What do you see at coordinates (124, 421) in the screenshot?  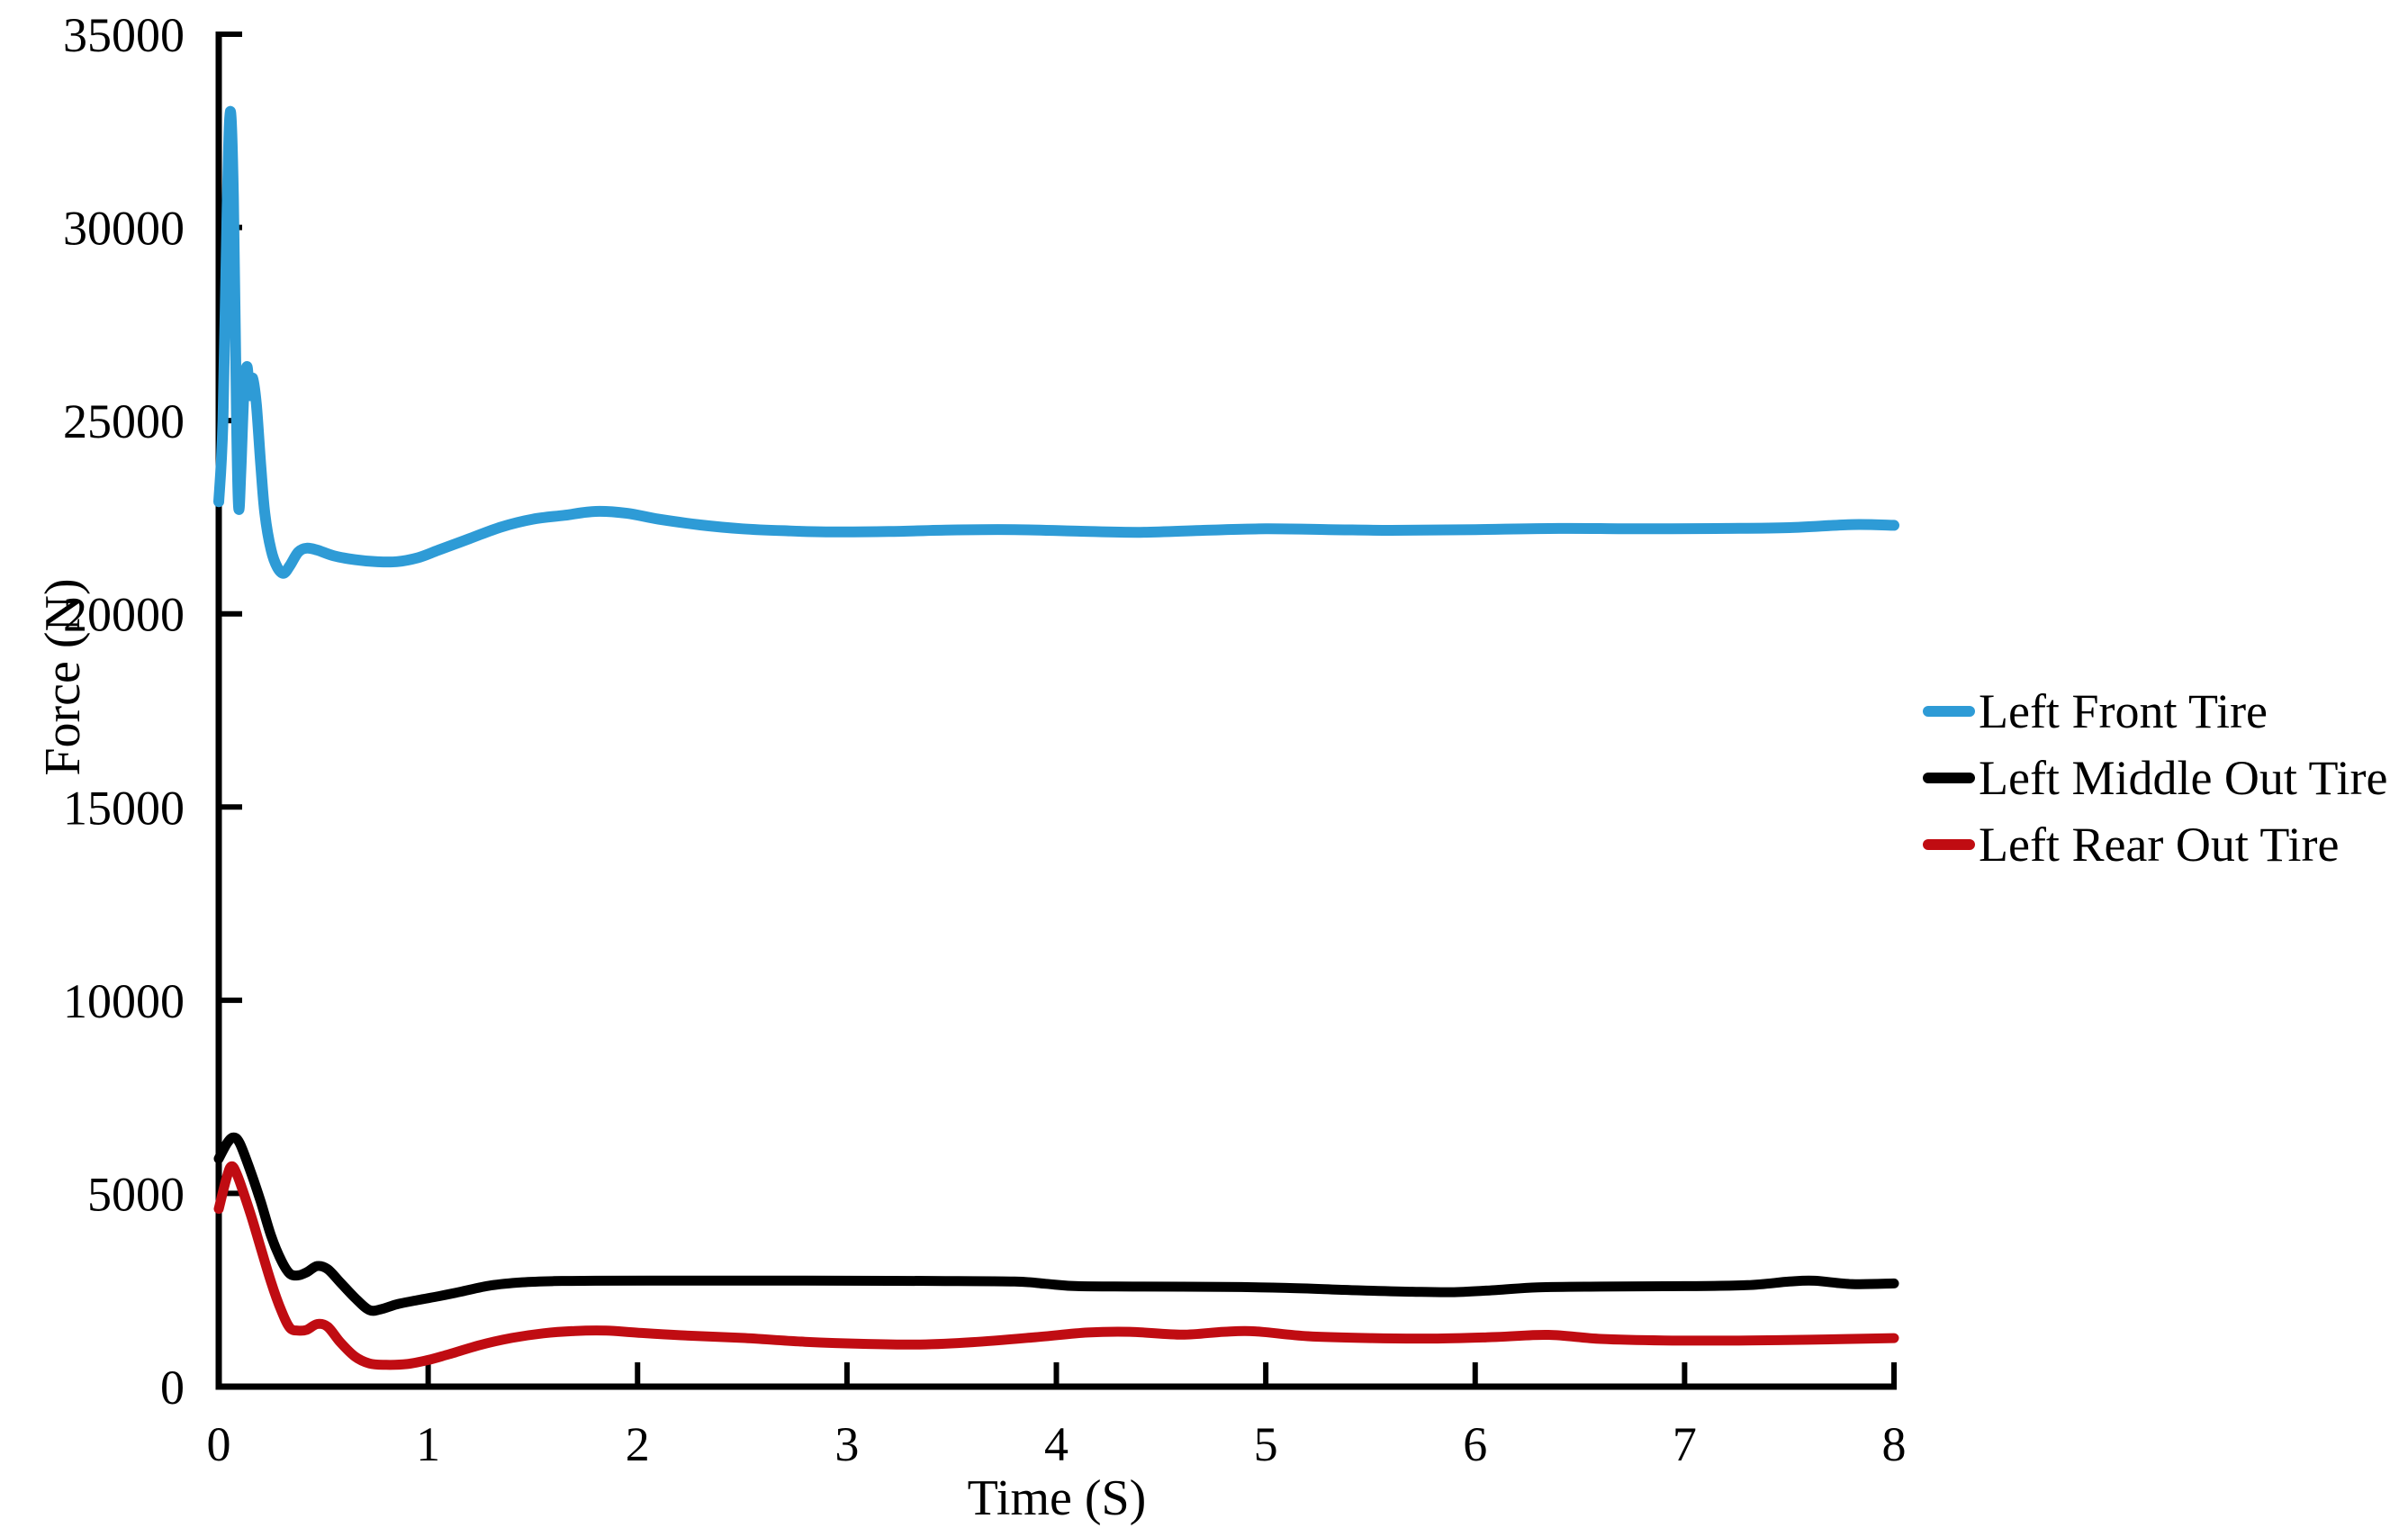 I see `y-tick-label: 25000` at bounding box center [124, 421].